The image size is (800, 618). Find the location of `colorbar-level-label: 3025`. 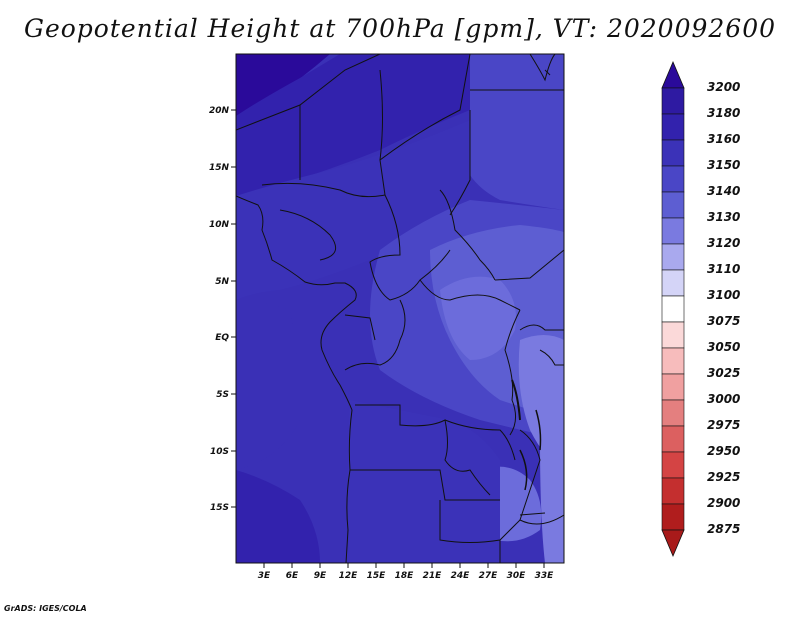

colorbar-level-label: 3025 is located at coordinates (724, 373).